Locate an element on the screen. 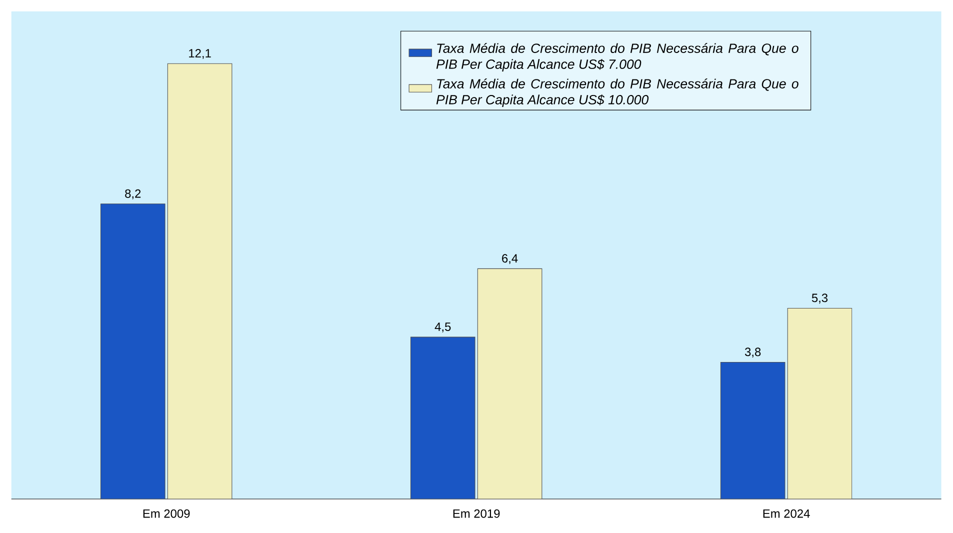  data-label: 4,5 is located at coordinates (442, 327).